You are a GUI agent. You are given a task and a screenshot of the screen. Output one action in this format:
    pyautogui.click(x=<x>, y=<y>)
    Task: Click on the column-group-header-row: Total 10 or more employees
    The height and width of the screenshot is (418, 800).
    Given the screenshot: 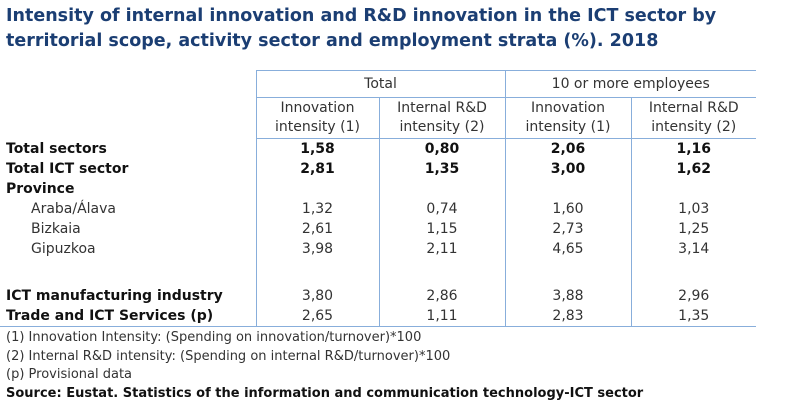 What is the action you would take?
    pyautogui.click(x=378, y=84)
    